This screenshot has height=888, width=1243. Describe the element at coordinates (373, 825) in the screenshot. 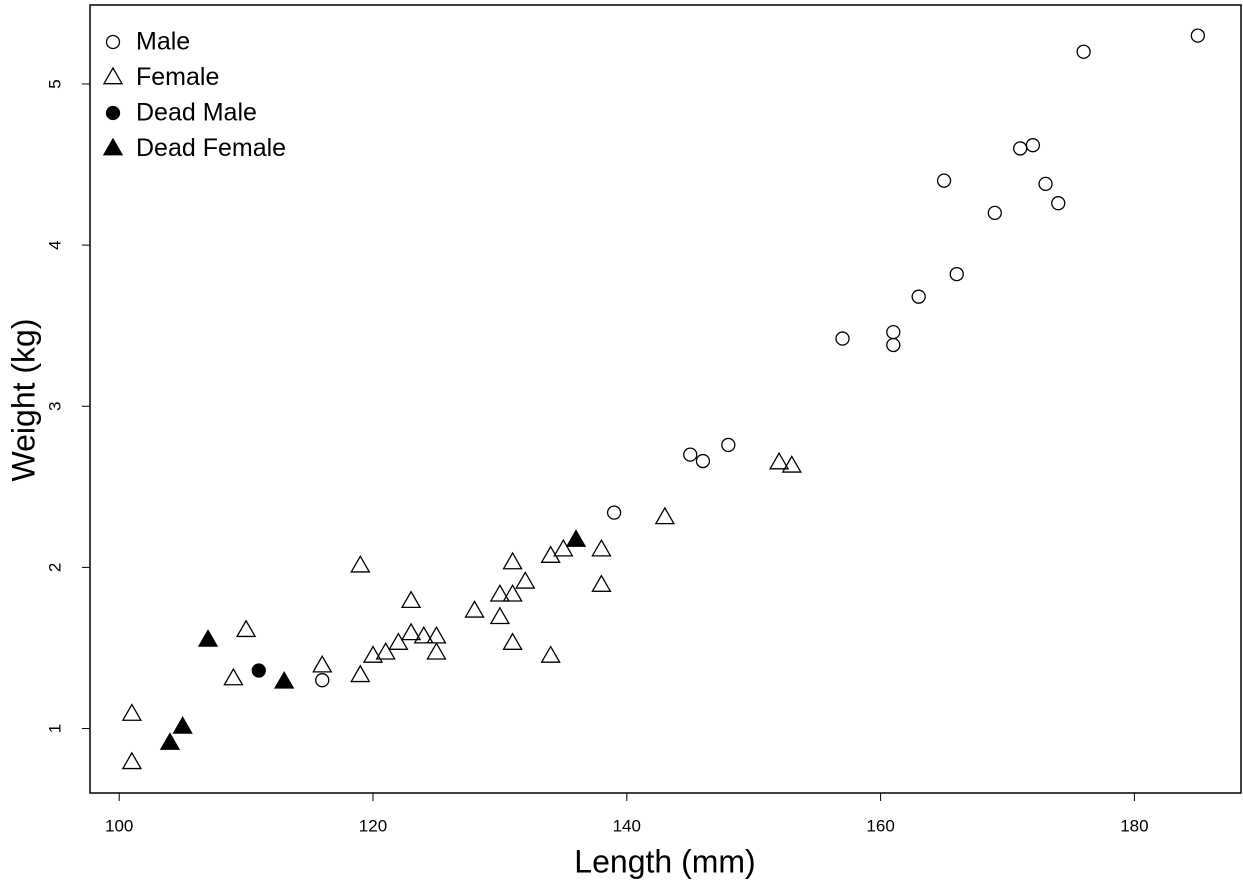

I see `x-tick-label: 120` at that location.